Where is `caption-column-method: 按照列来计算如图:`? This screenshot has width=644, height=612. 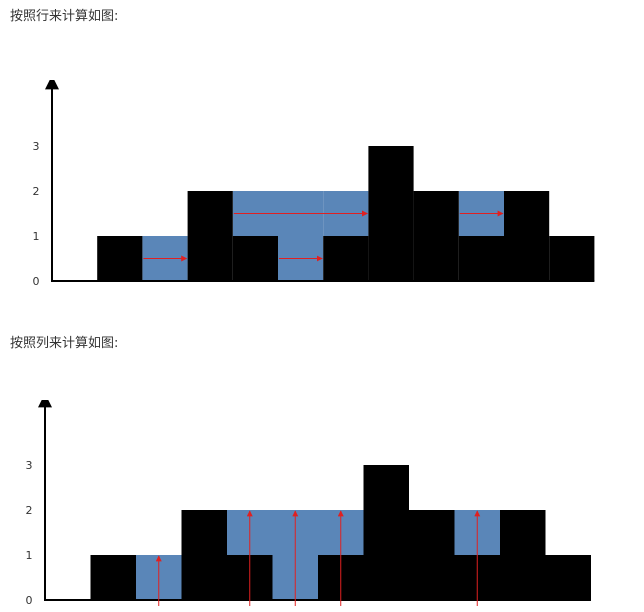 caption-column-method: 按照列来计算如图: is located at coordinates (64, 343).